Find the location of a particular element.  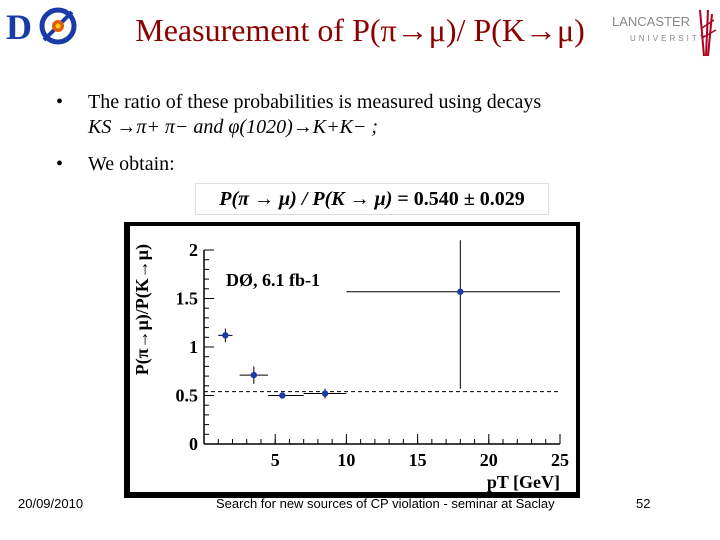

x-axis-label: pT [GeV] is located at coordinates (523, 482).